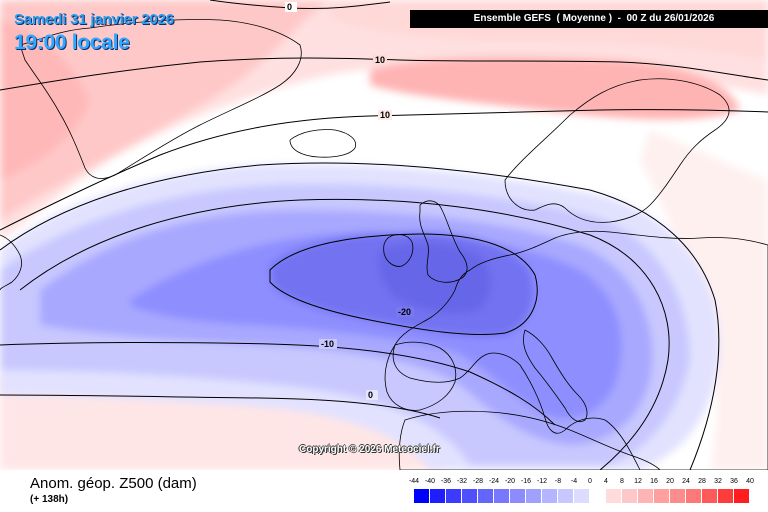  I want to click on ireland-outline, so click(398, 250).